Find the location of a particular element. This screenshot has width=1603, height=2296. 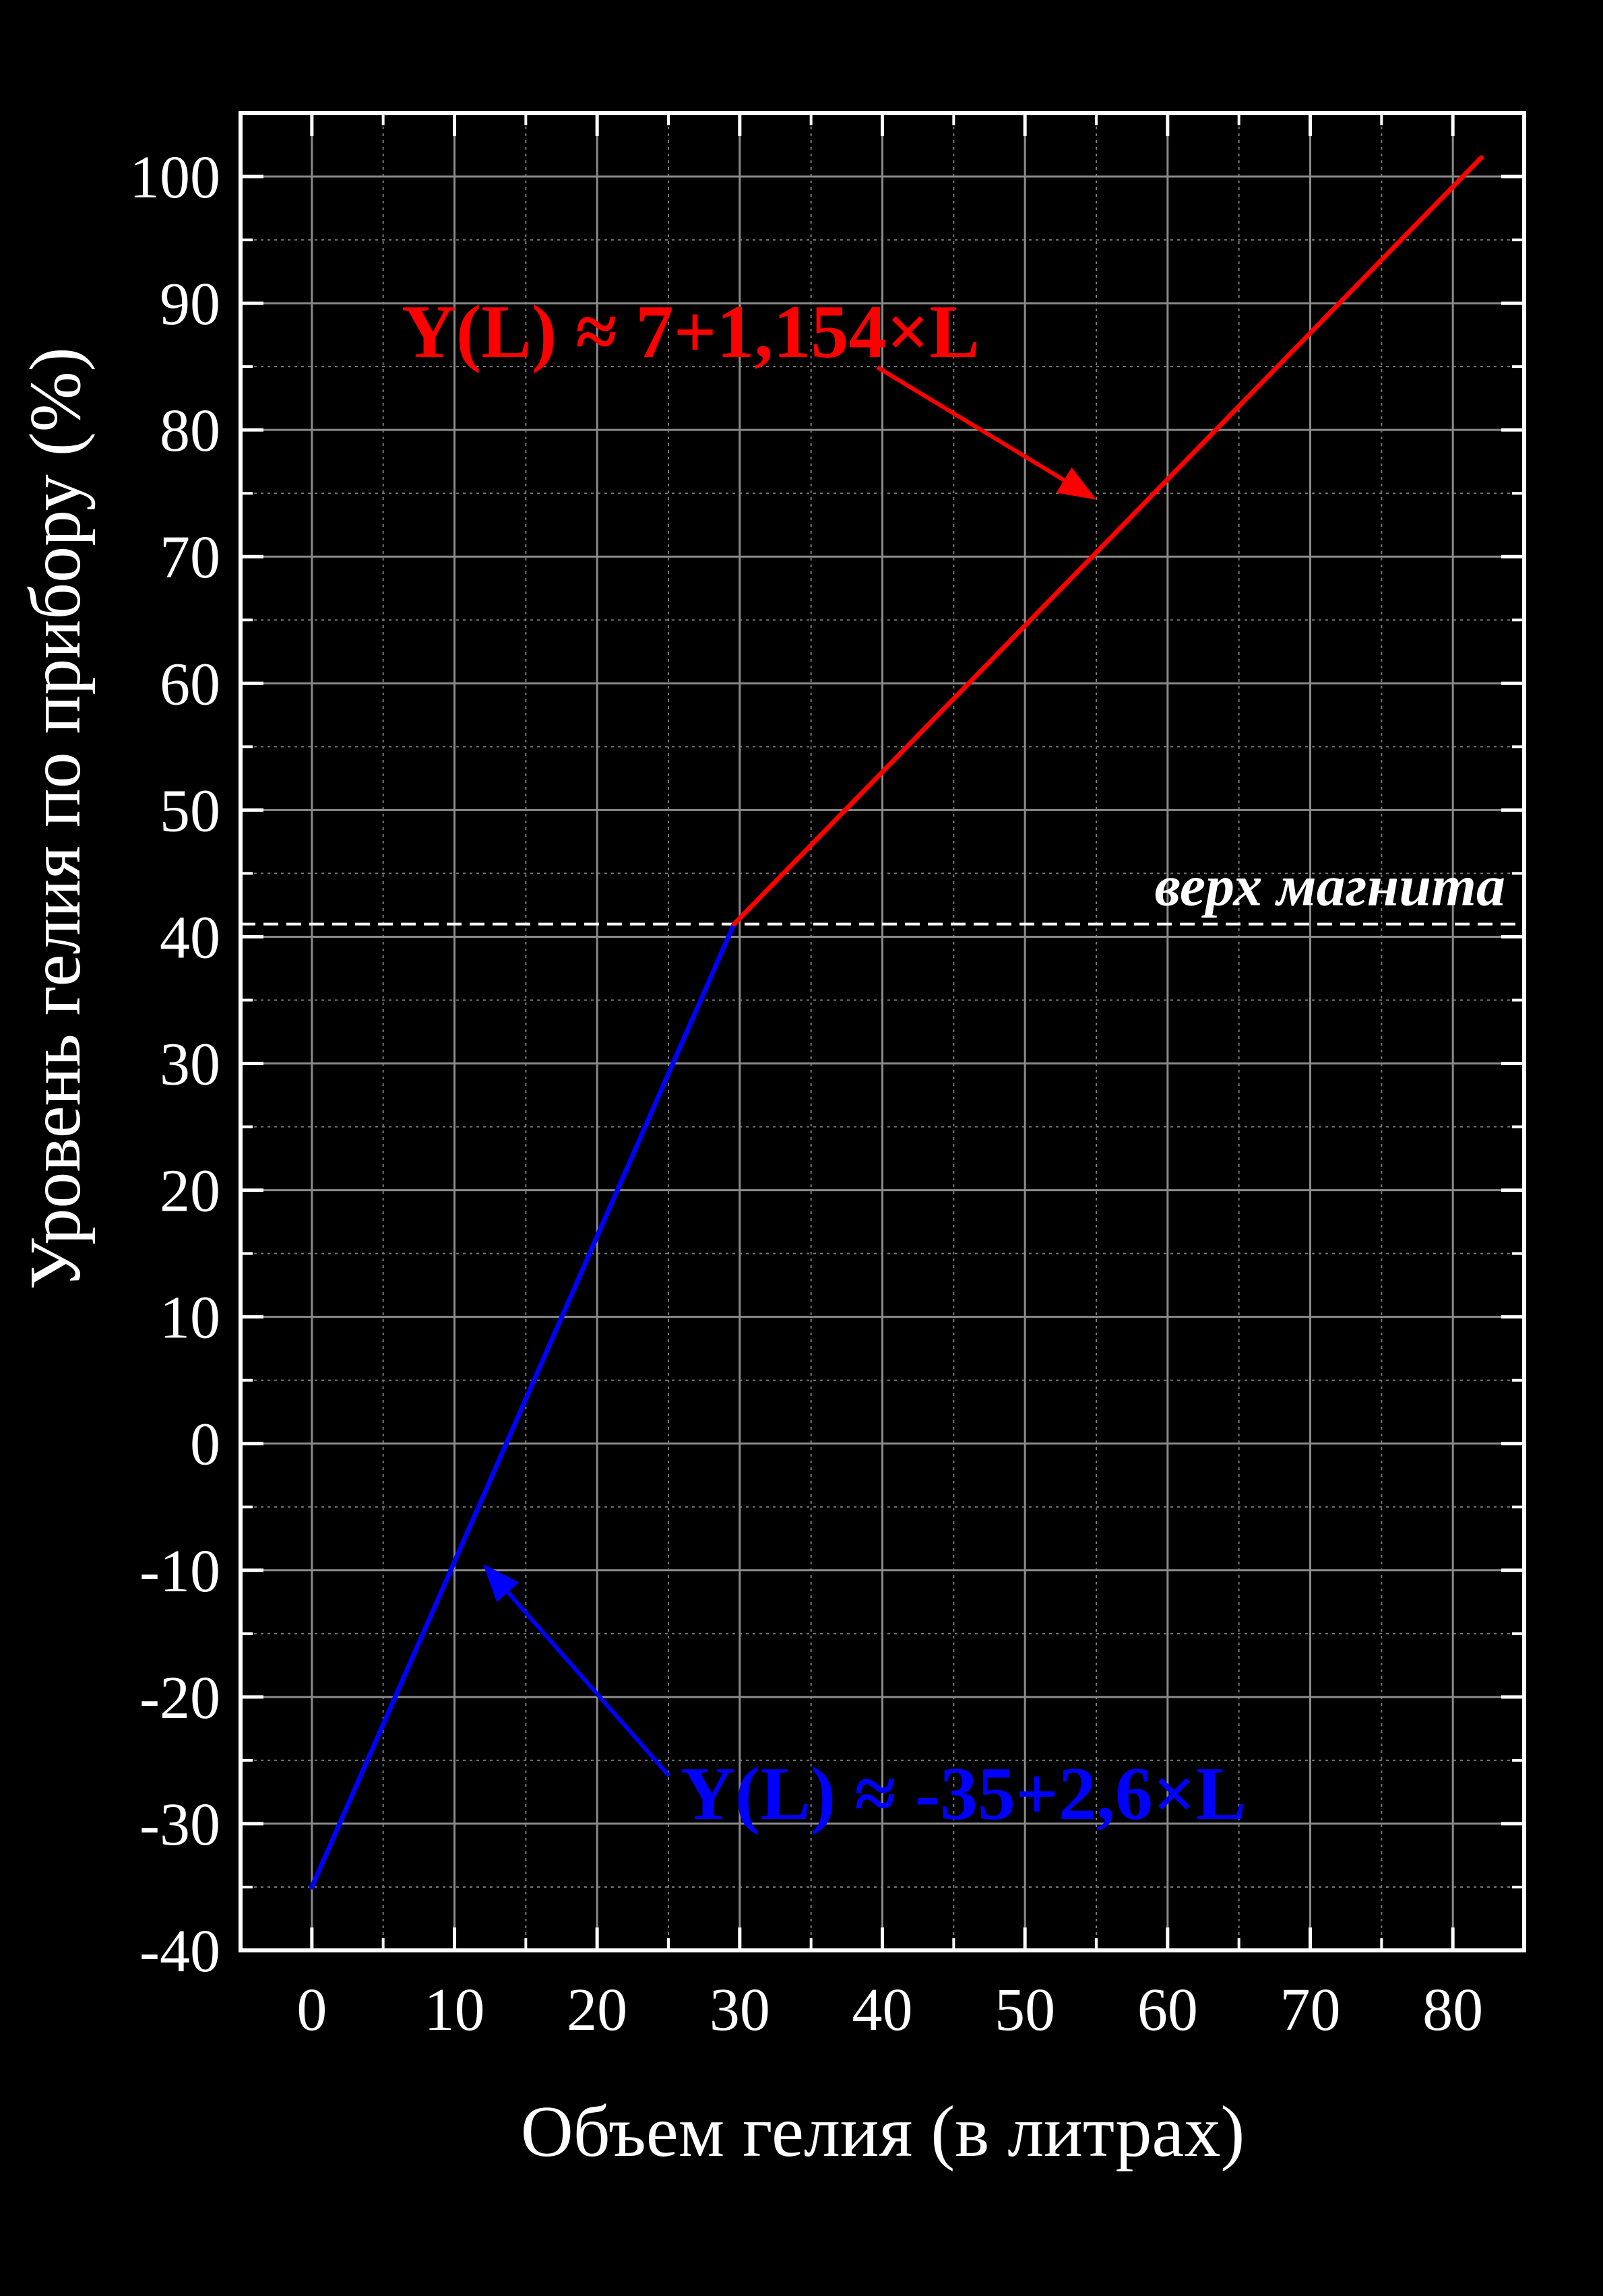

equation-label-2: Y(L) ≈ -35+2,6×L is located at coordinates (963, 1794).